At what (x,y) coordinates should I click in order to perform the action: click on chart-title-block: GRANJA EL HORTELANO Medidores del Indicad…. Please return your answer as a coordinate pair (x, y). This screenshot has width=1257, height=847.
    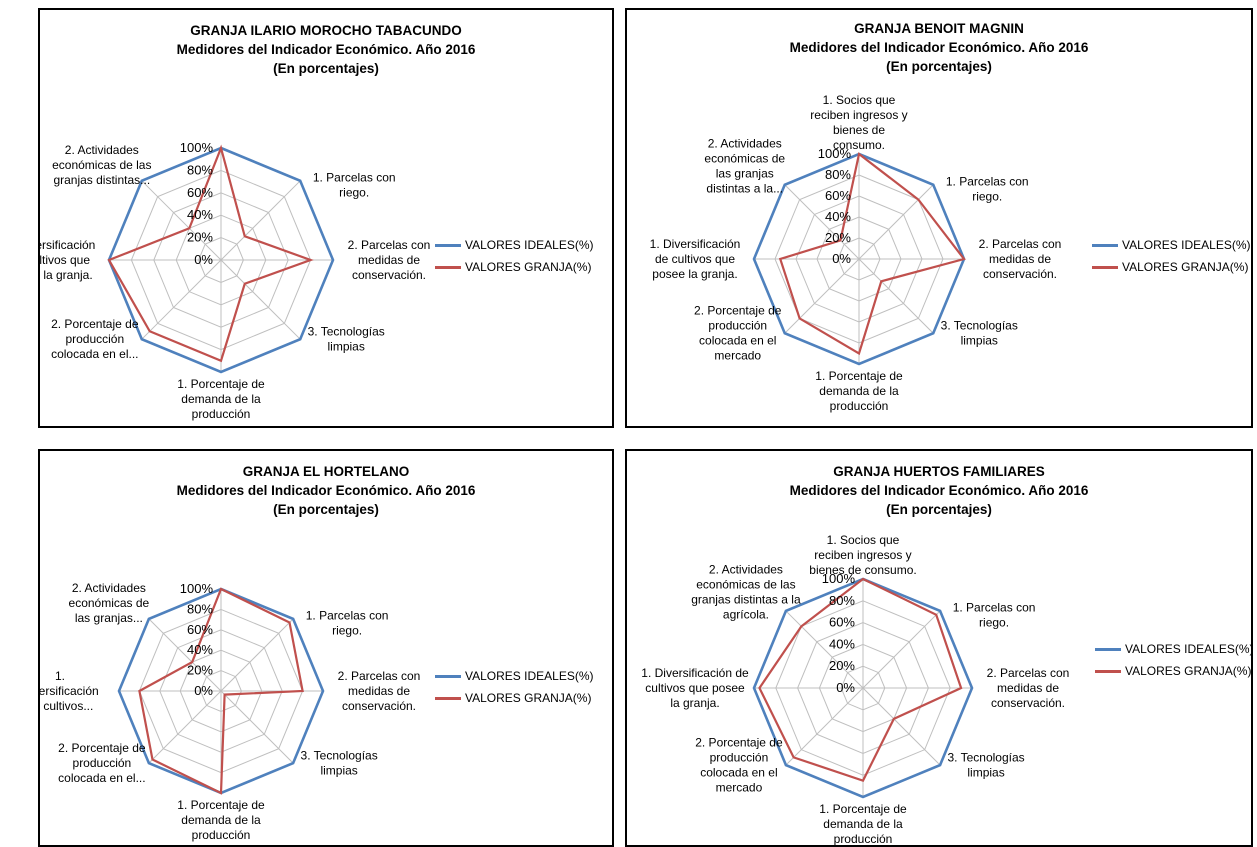
    Looking at the image, I should click on (326, 490).